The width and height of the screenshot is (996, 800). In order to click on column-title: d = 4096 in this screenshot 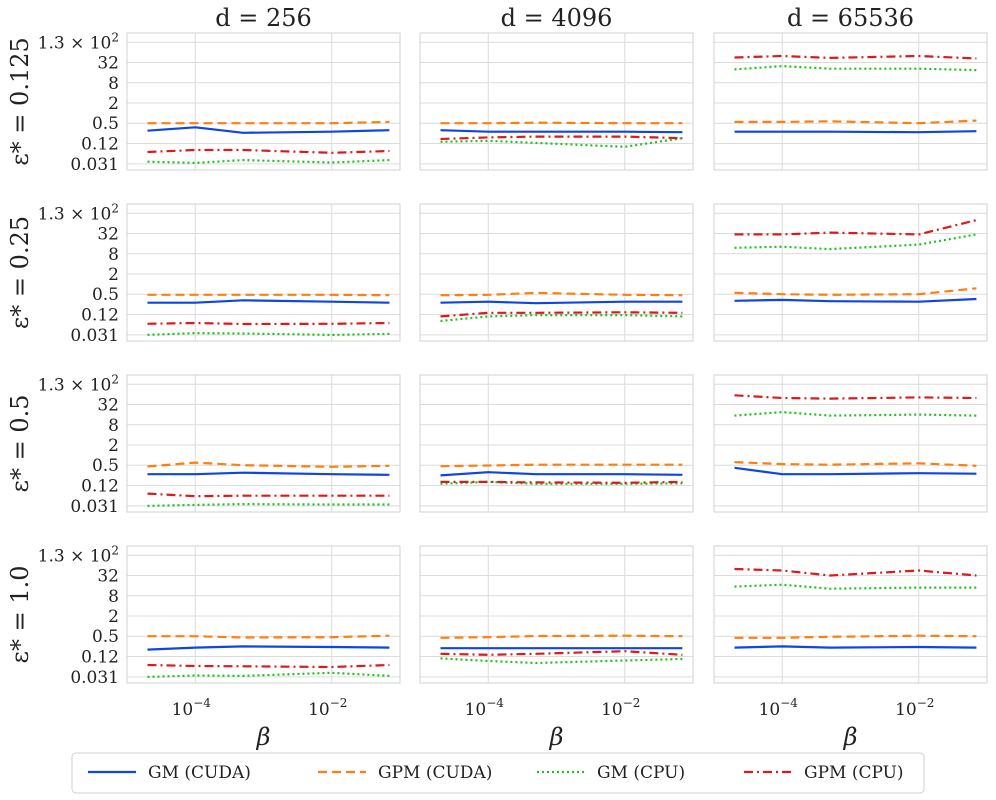, I will do `click(557, 18)`.